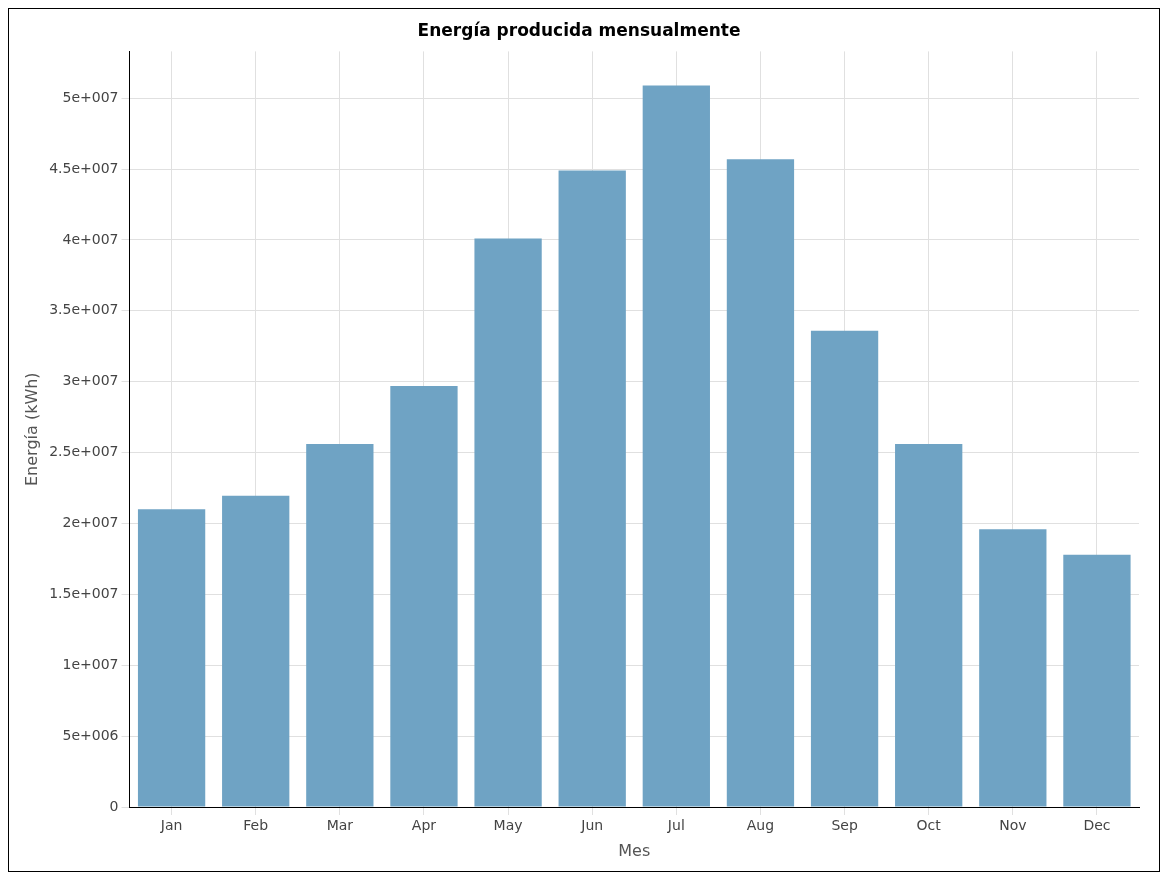 The height and width of the screenshot is (881, 1167). What do you see at coordinates (1013, 825) in the screenshot?
I see `x-tick-label: Nov` at bounding box center [1013, 825].